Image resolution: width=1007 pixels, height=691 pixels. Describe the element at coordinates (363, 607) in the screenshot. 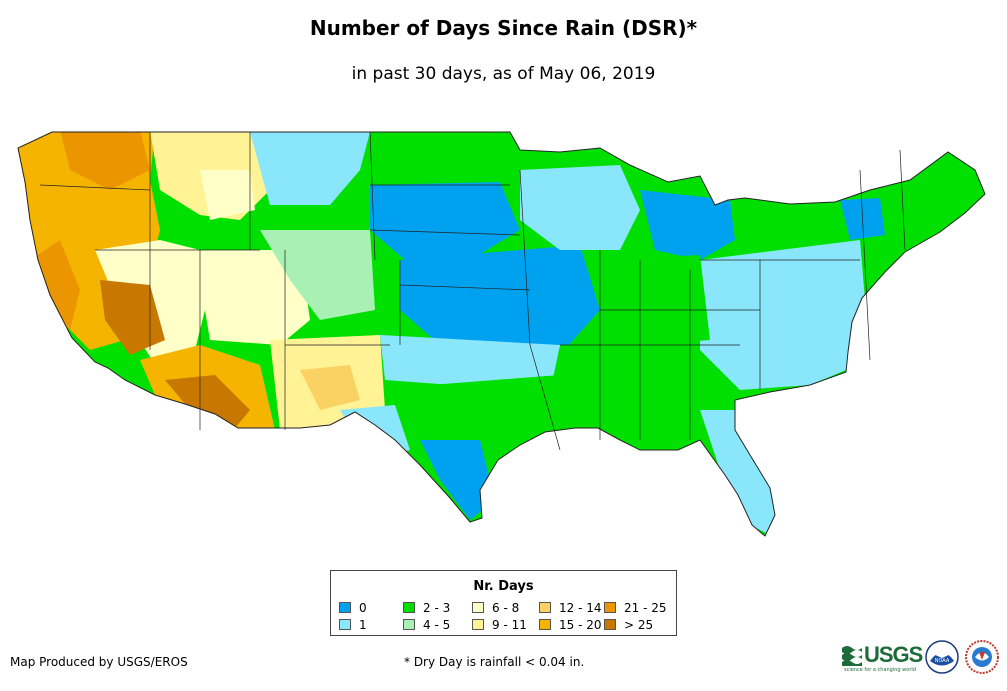

I see `legend-label: 0` at that location.